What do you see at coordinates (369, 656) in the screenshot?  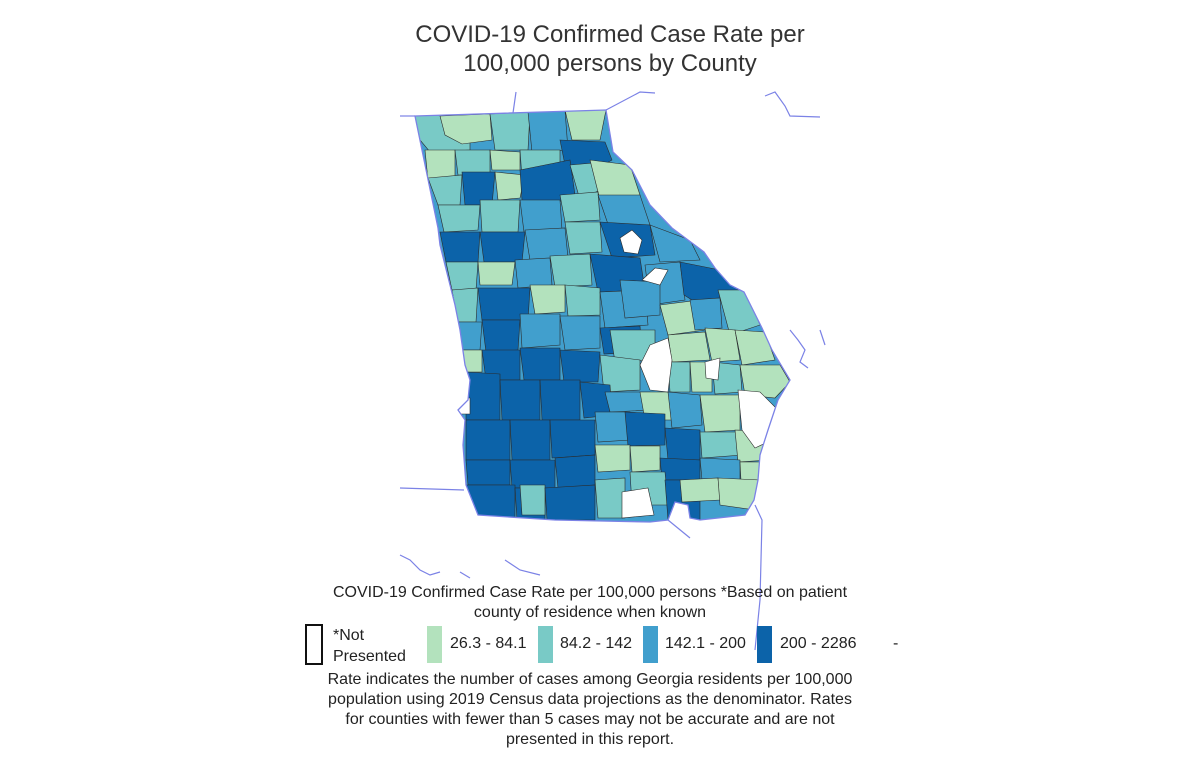 I see `legend-label-not-presented-line-2: Presented` at bounding box center [369, 656].